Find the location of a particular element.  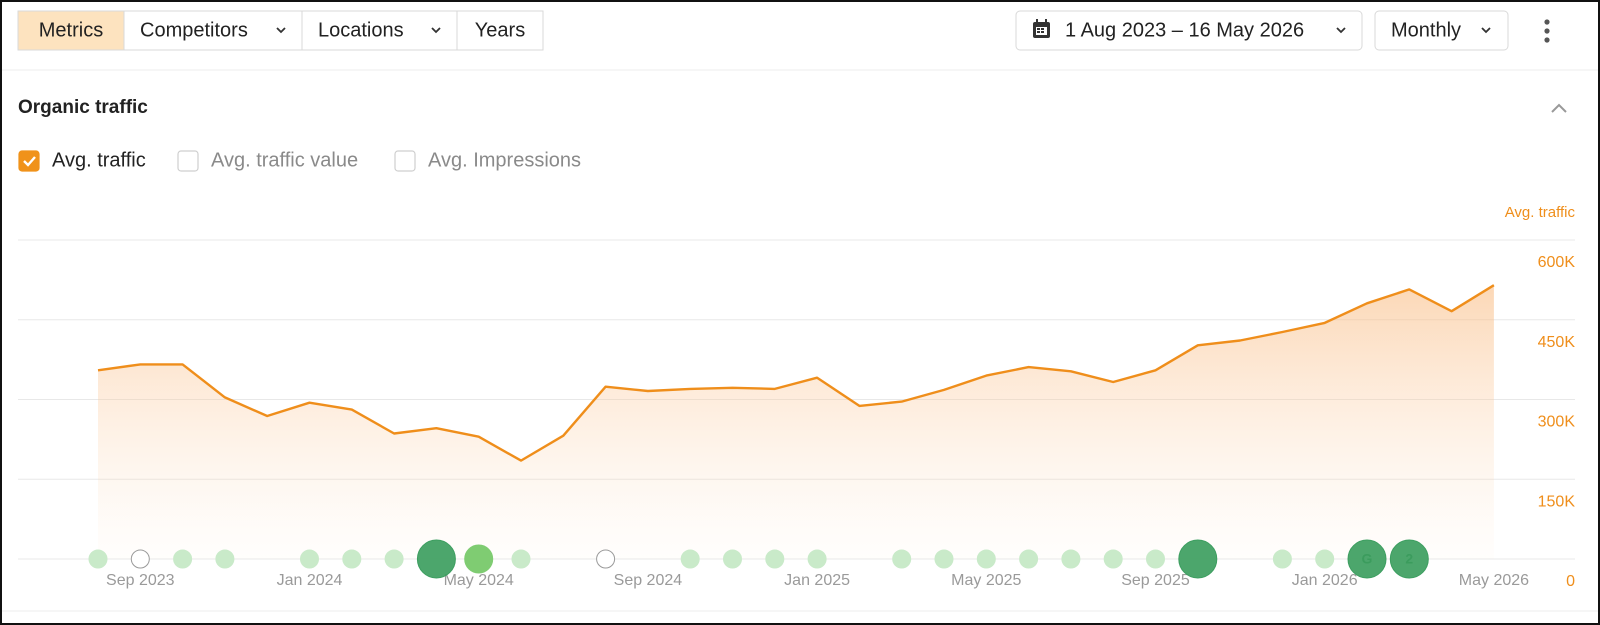

x-tick-label: Jan 2024 is located at coordinates (310, 580).